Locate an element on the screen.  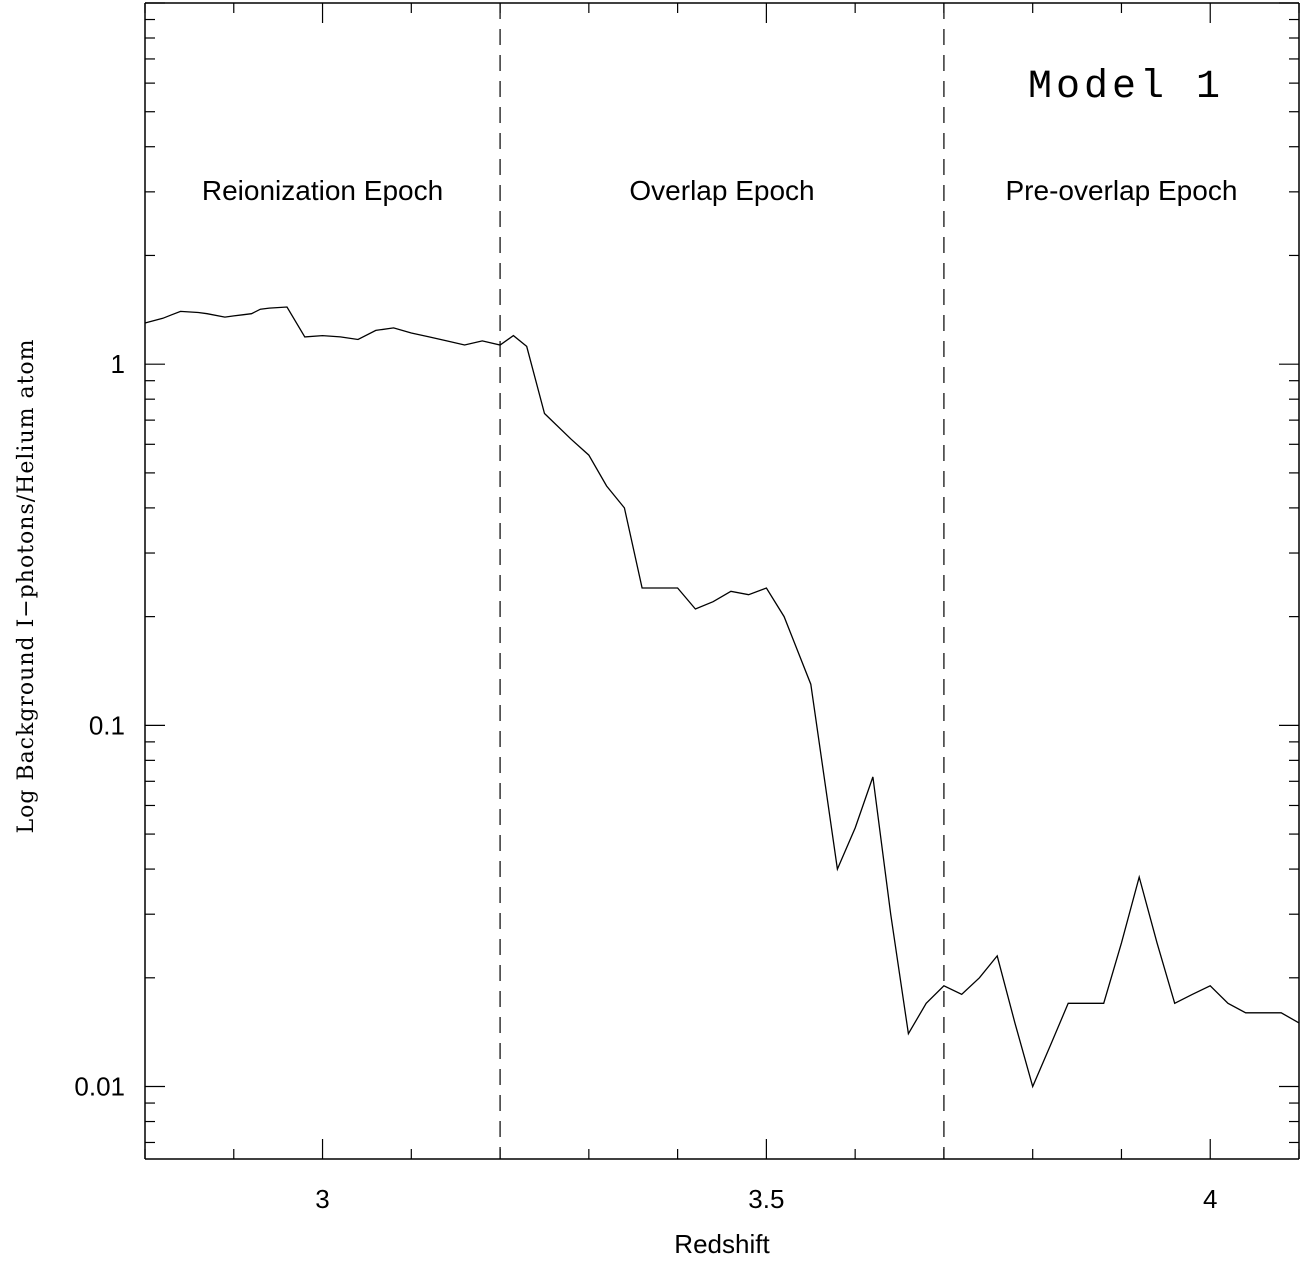
epoch-label: Reionization Epoch is located at coordinates (322, 190).